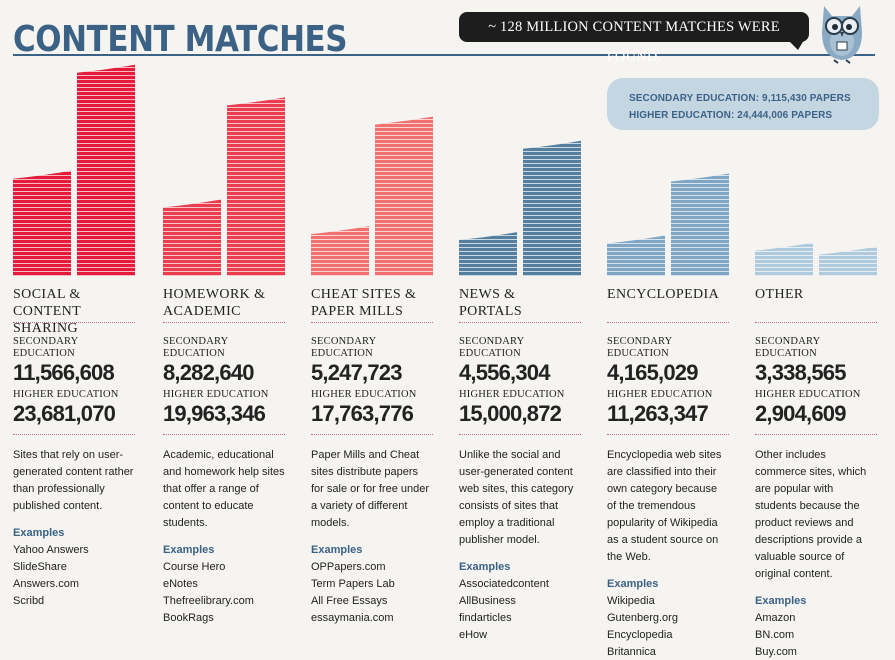  I want to click on callout-tail, so click(796, 45).